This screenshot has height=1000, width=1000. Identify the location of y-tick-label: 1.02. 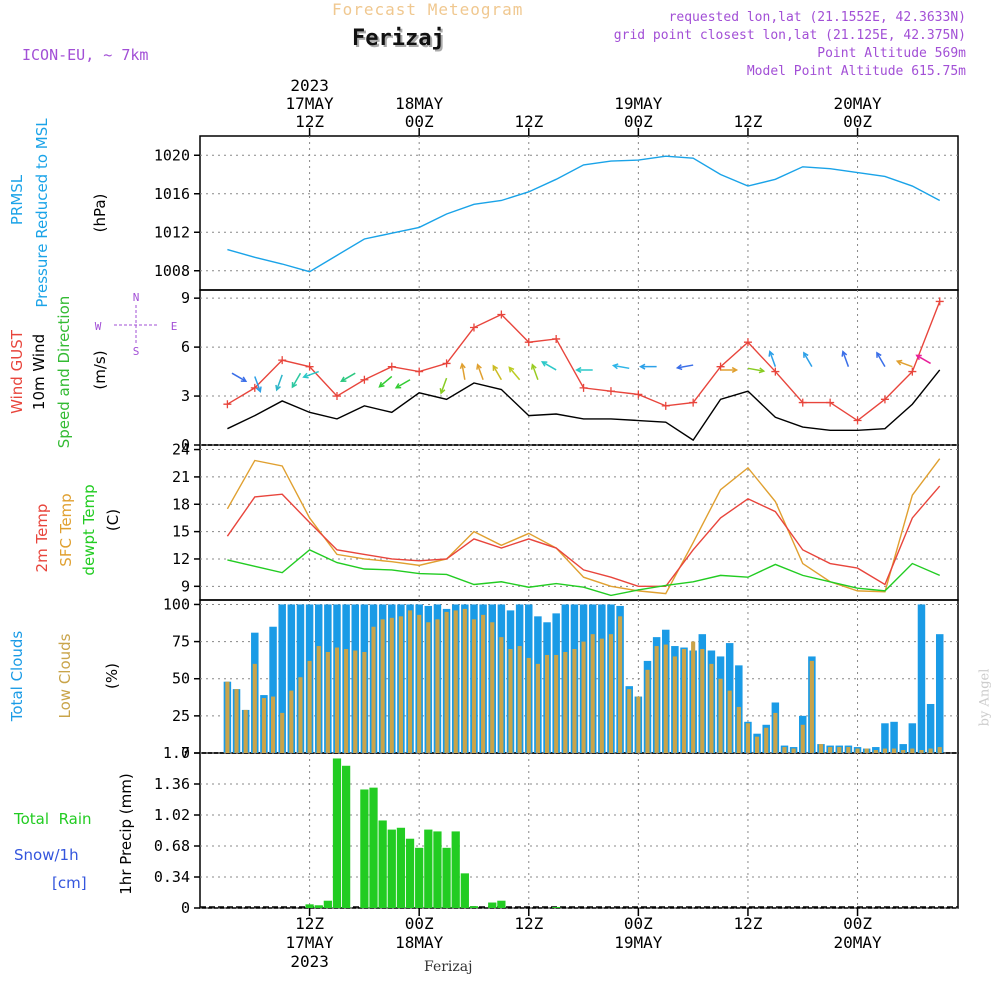
(172, 815).